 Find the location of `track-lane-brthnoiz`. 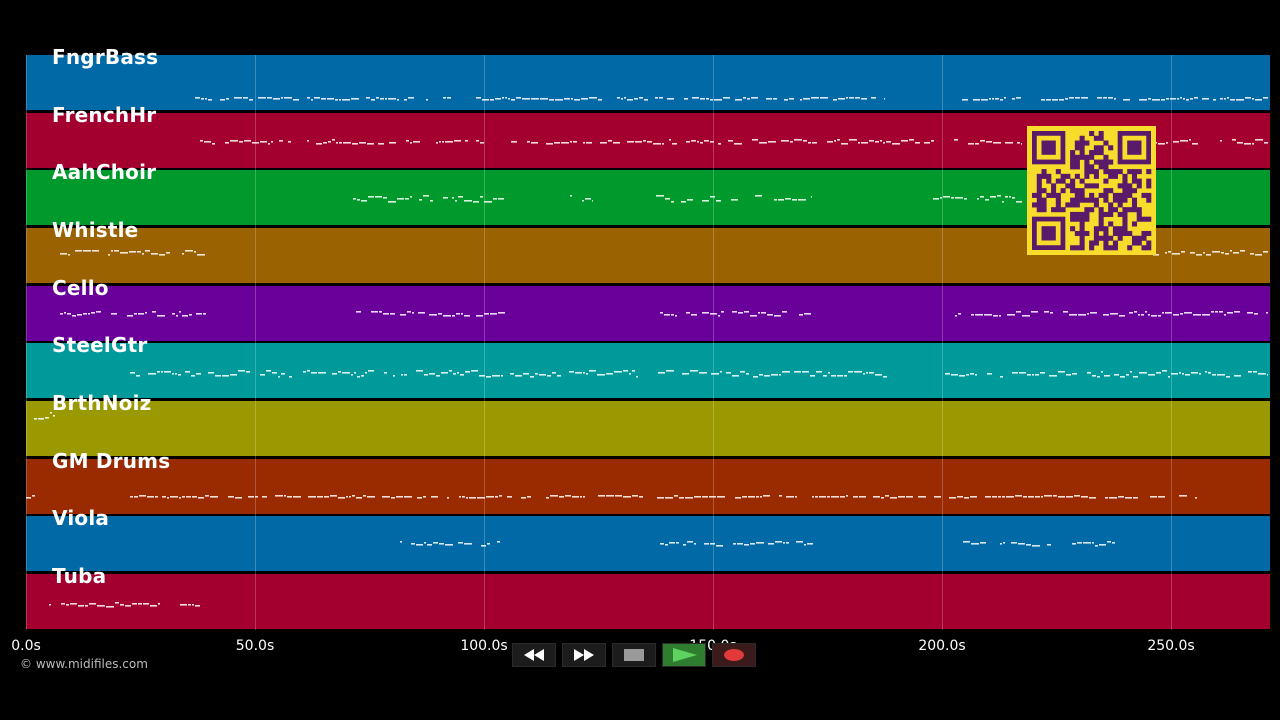

track-lane-brthnoiz is located at coordinates (648, 428).